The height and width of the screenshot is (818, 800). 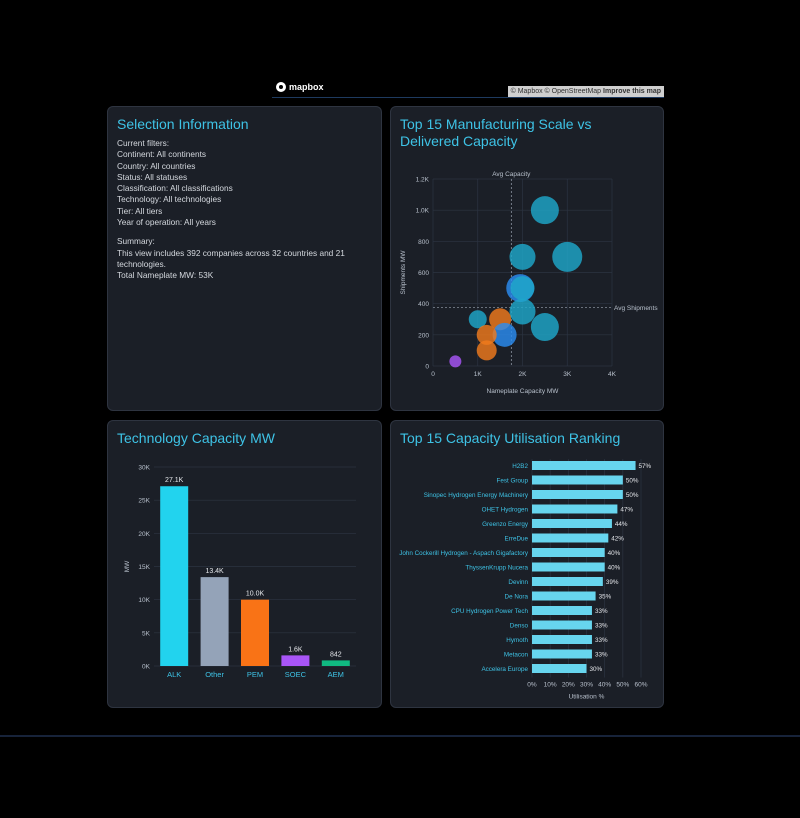 I want to click on selection-panel-title: Selection Information, so click(x=183, y=124).